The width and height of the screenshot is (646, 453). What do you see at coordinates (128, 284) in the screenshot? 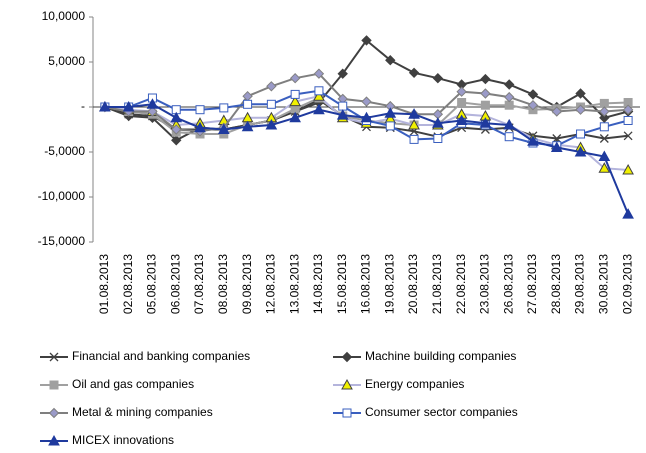
I see `x-tick-label: 02.08.2013` at bounding box center [128, 284].